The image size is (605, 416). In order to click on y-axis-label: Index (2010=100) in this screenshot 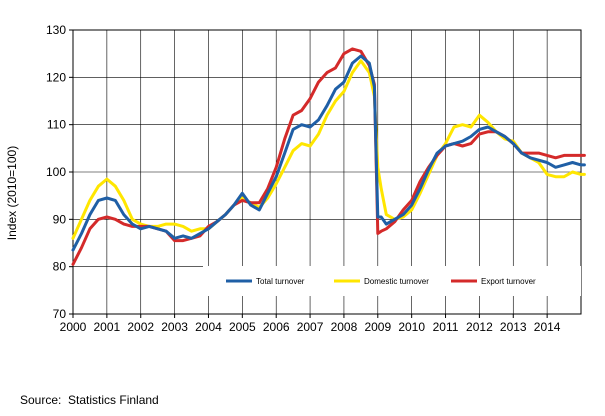, I will do `click(12, 193)`.